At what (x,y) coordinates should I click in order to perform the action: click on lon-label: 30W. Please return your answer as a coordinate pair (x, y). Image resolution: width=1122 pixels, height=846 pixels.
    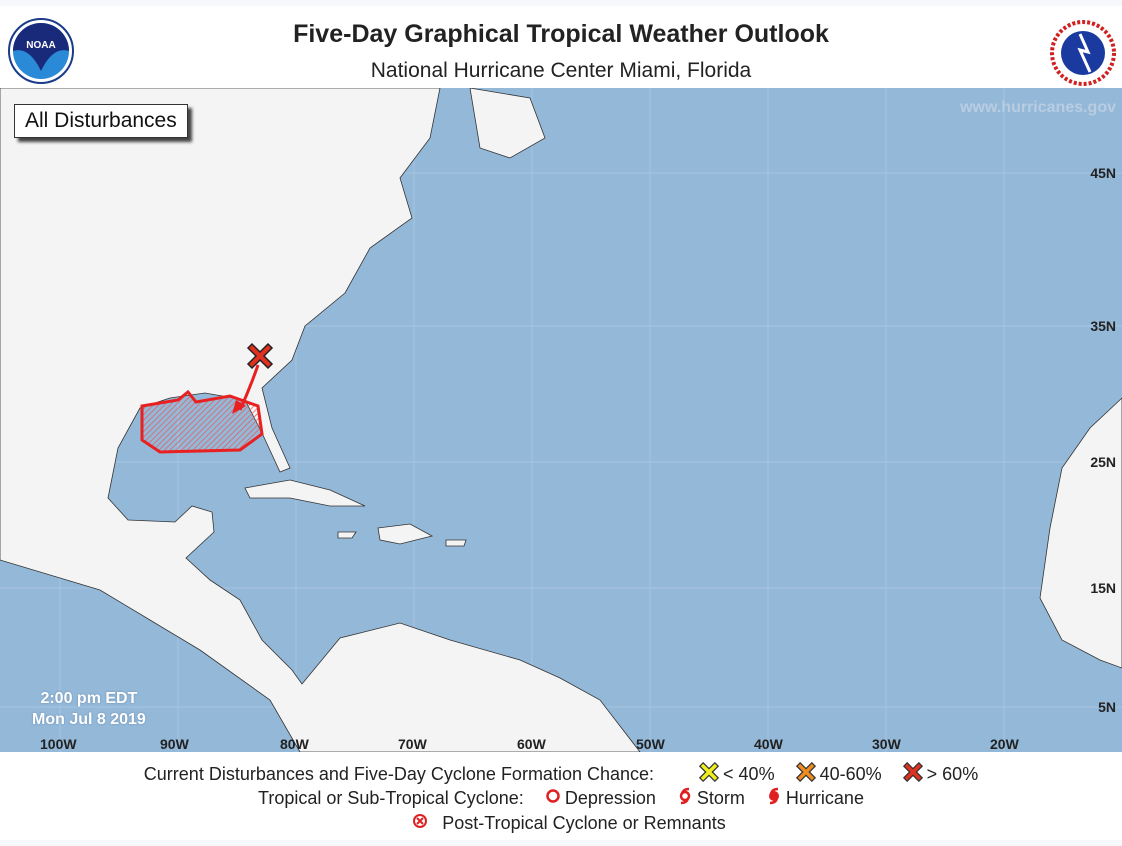
    Looking at the image, I should click on (886, 744).